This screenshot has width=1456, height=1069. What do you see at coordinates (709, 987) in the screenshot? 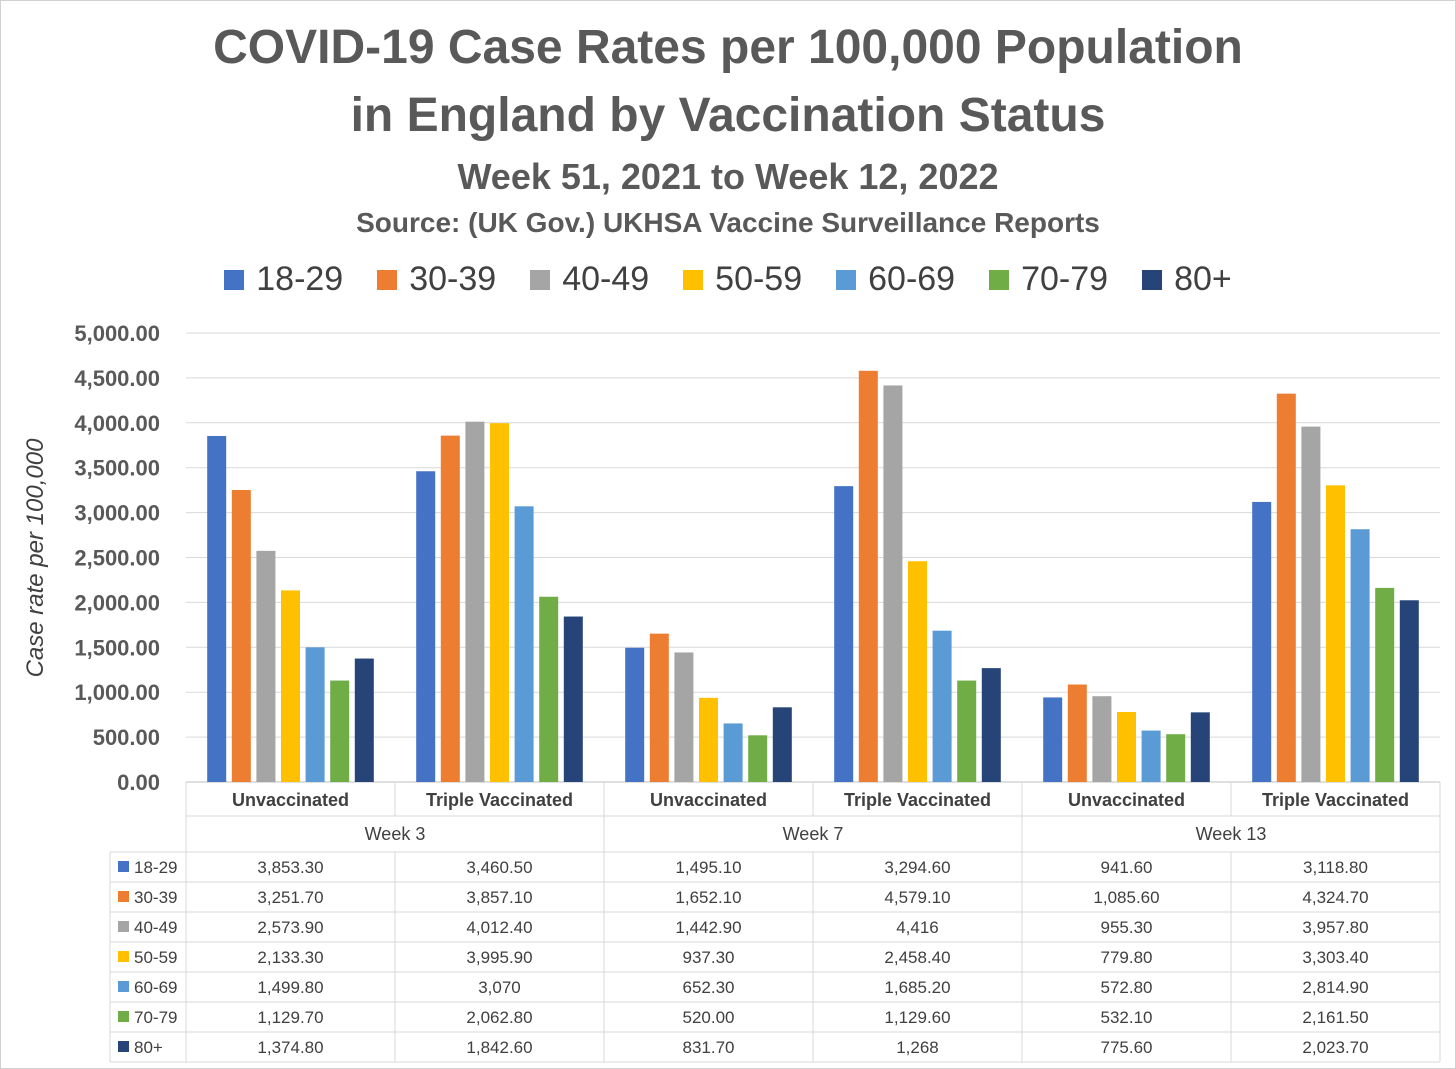
I see `table-cell: 652.30` at bounding box center [709, 987].